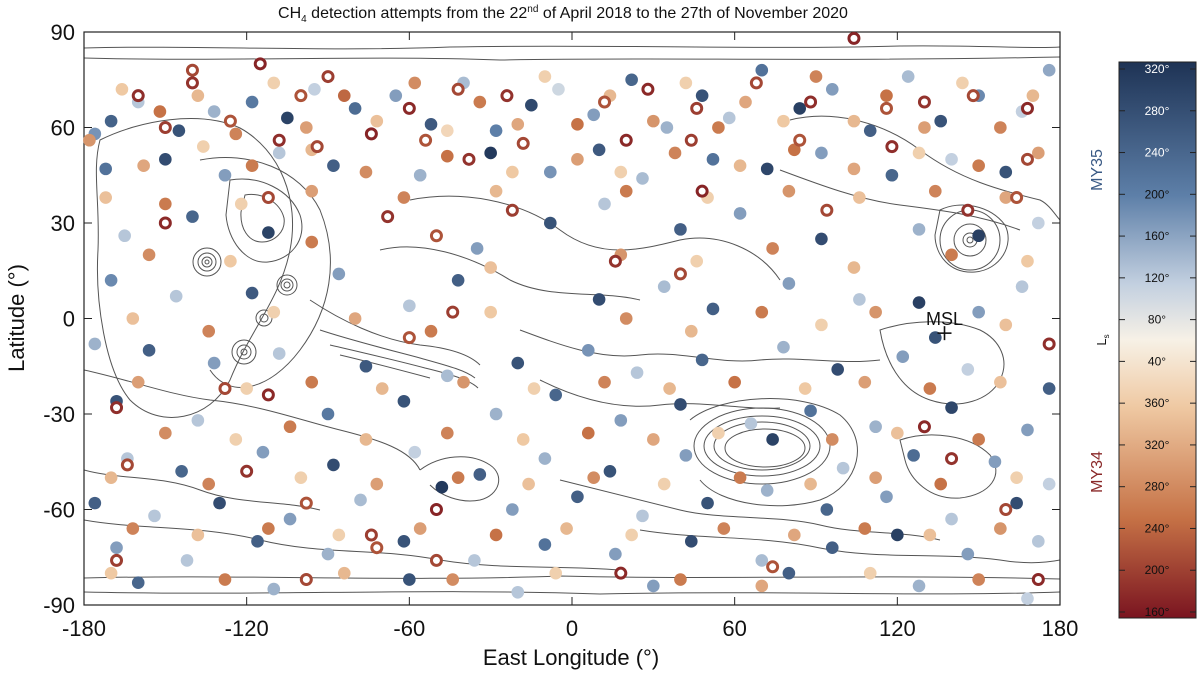 The height and width of the screenshot is (680, 1200). Describe the element at coordinates (16, 318) in the screenshot. I see `y-axis-label: Latitude (°)` at that location.